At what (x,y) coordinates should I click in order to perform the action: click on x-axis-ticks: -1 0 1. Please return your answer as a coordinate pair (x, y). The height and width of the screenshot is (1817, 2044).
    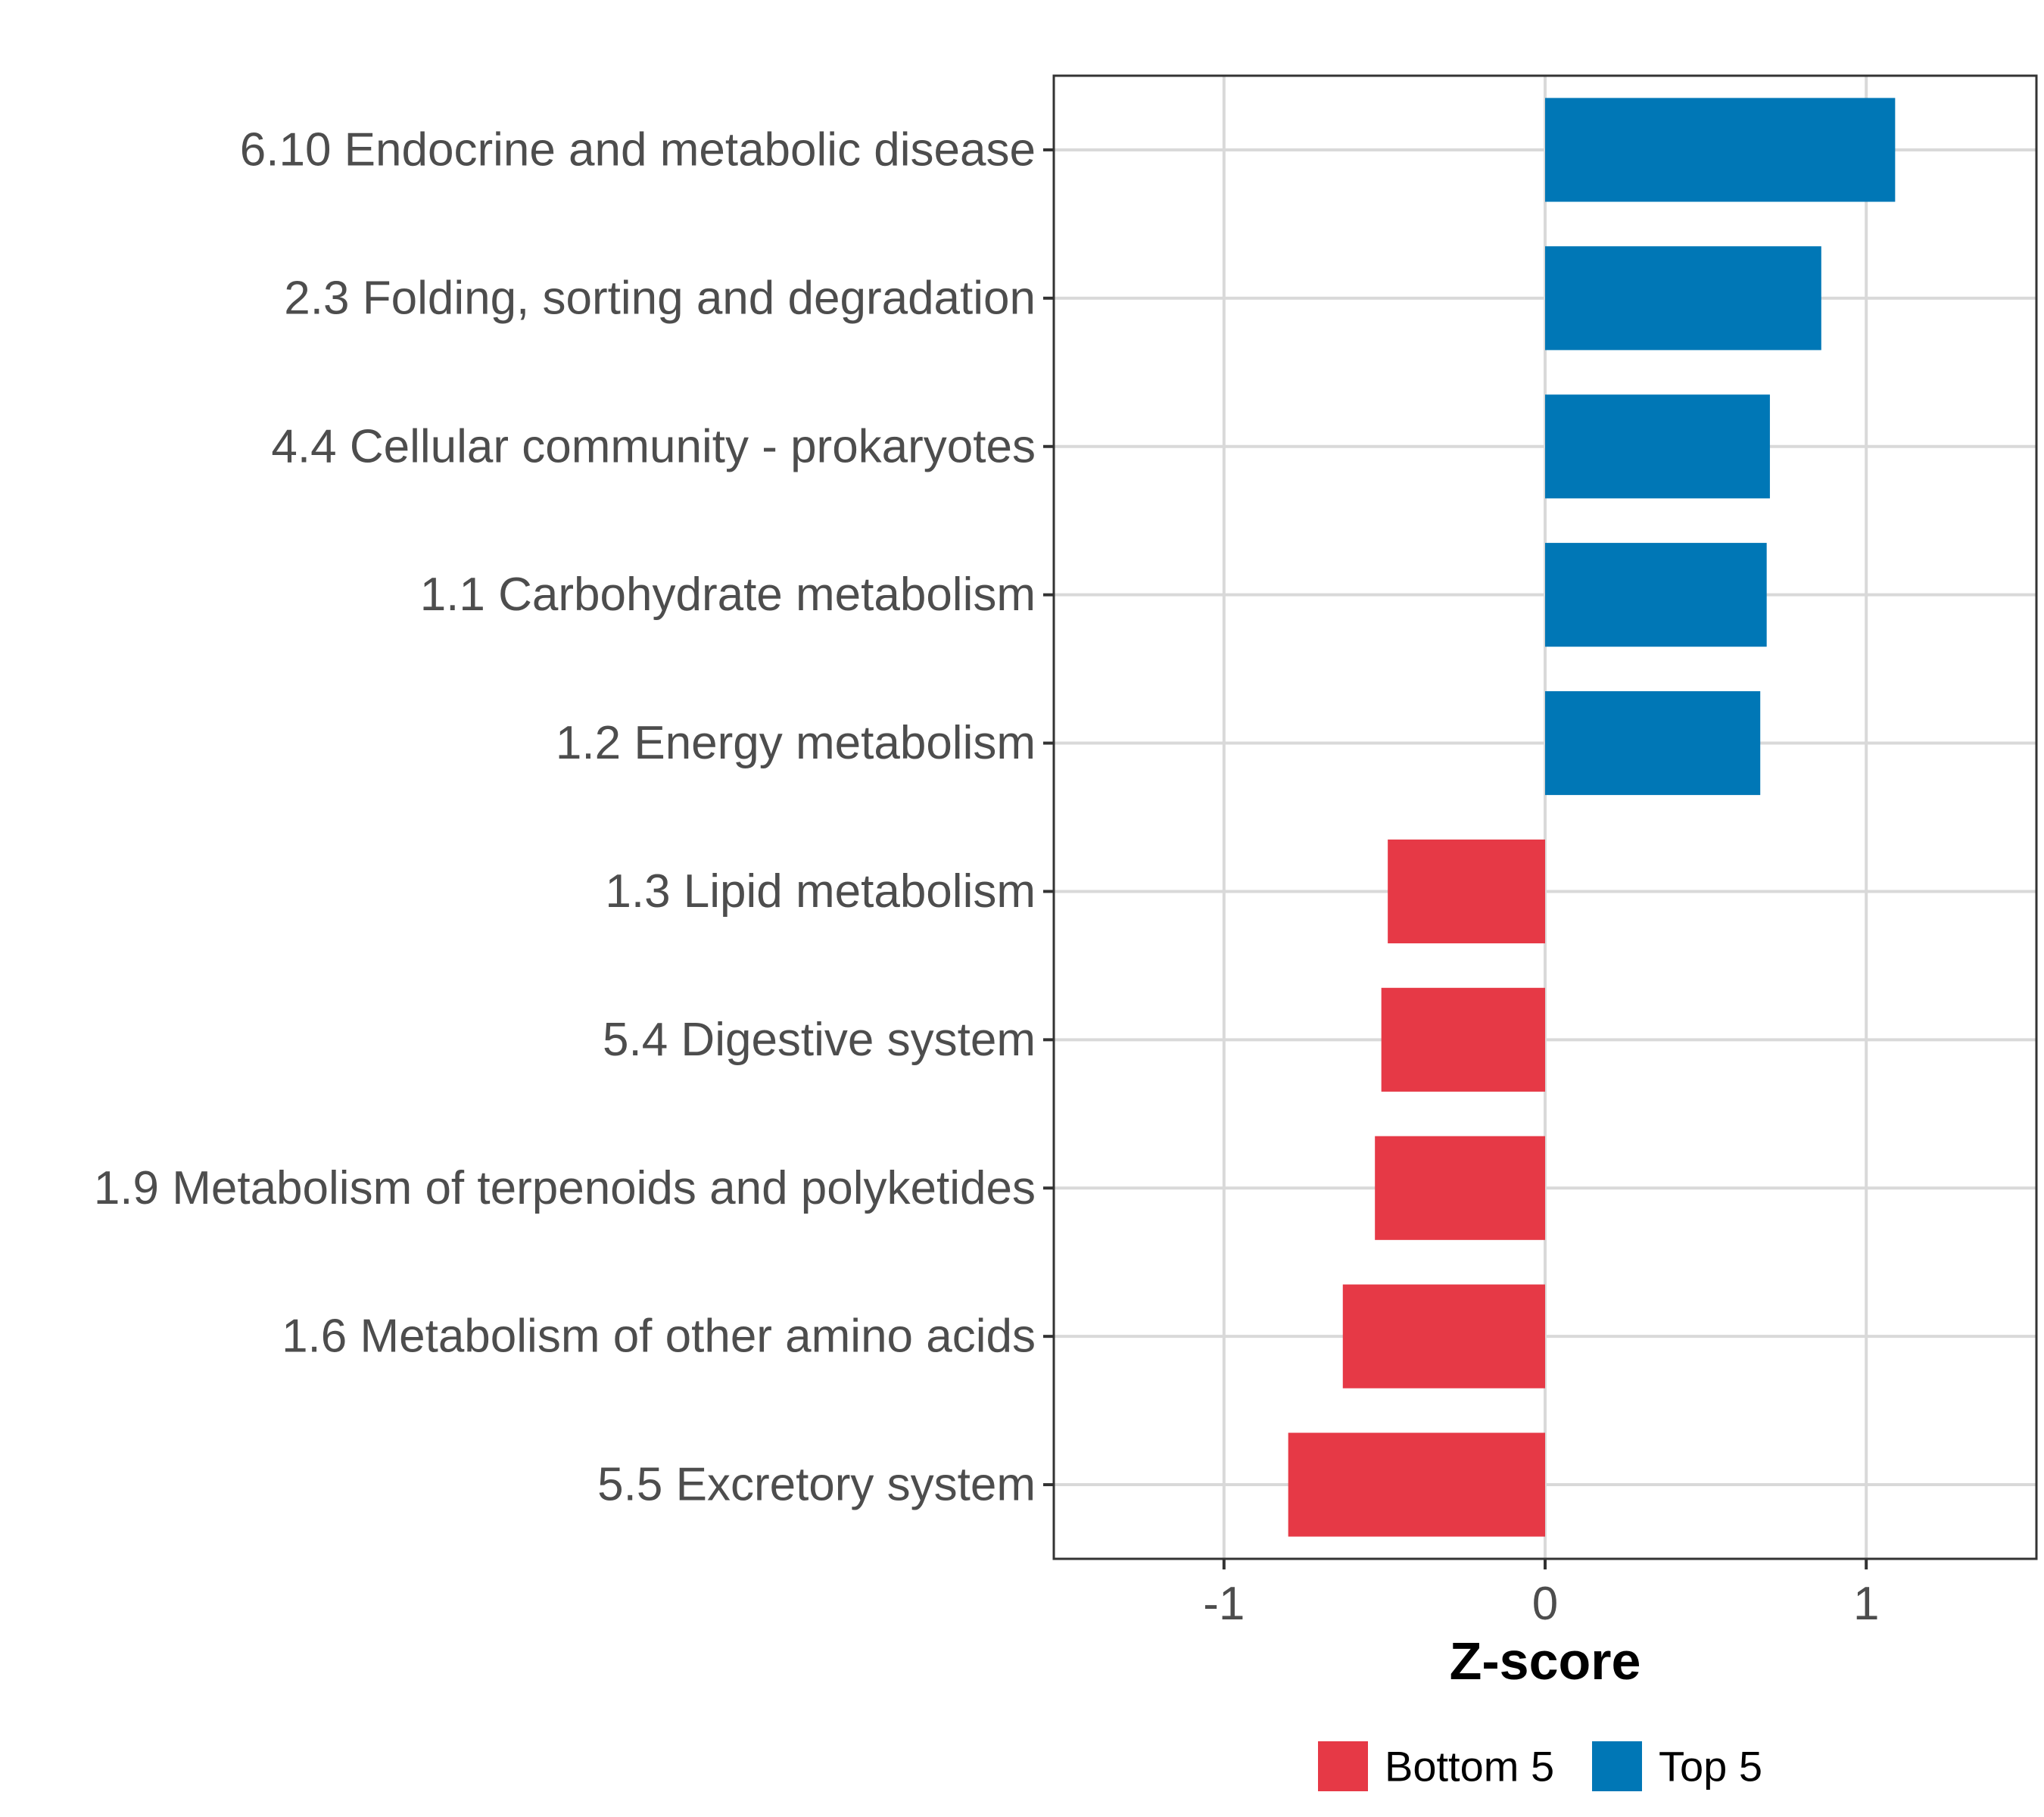
    Looking at the image, I should click on (1541, 1594).